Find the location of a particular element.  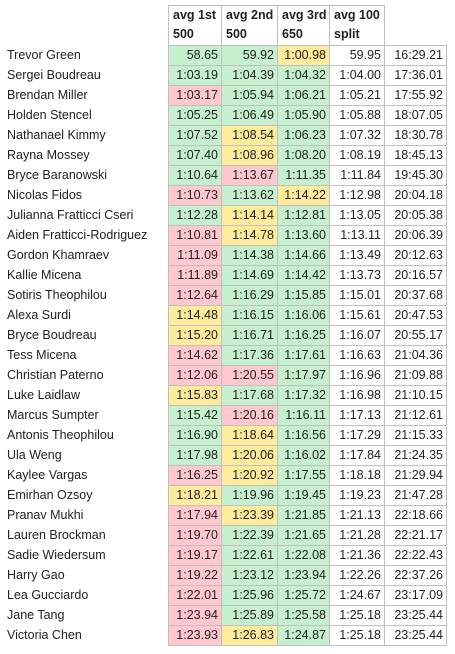

time-cell: 1:10.81 is located at coordinates (195, 236).